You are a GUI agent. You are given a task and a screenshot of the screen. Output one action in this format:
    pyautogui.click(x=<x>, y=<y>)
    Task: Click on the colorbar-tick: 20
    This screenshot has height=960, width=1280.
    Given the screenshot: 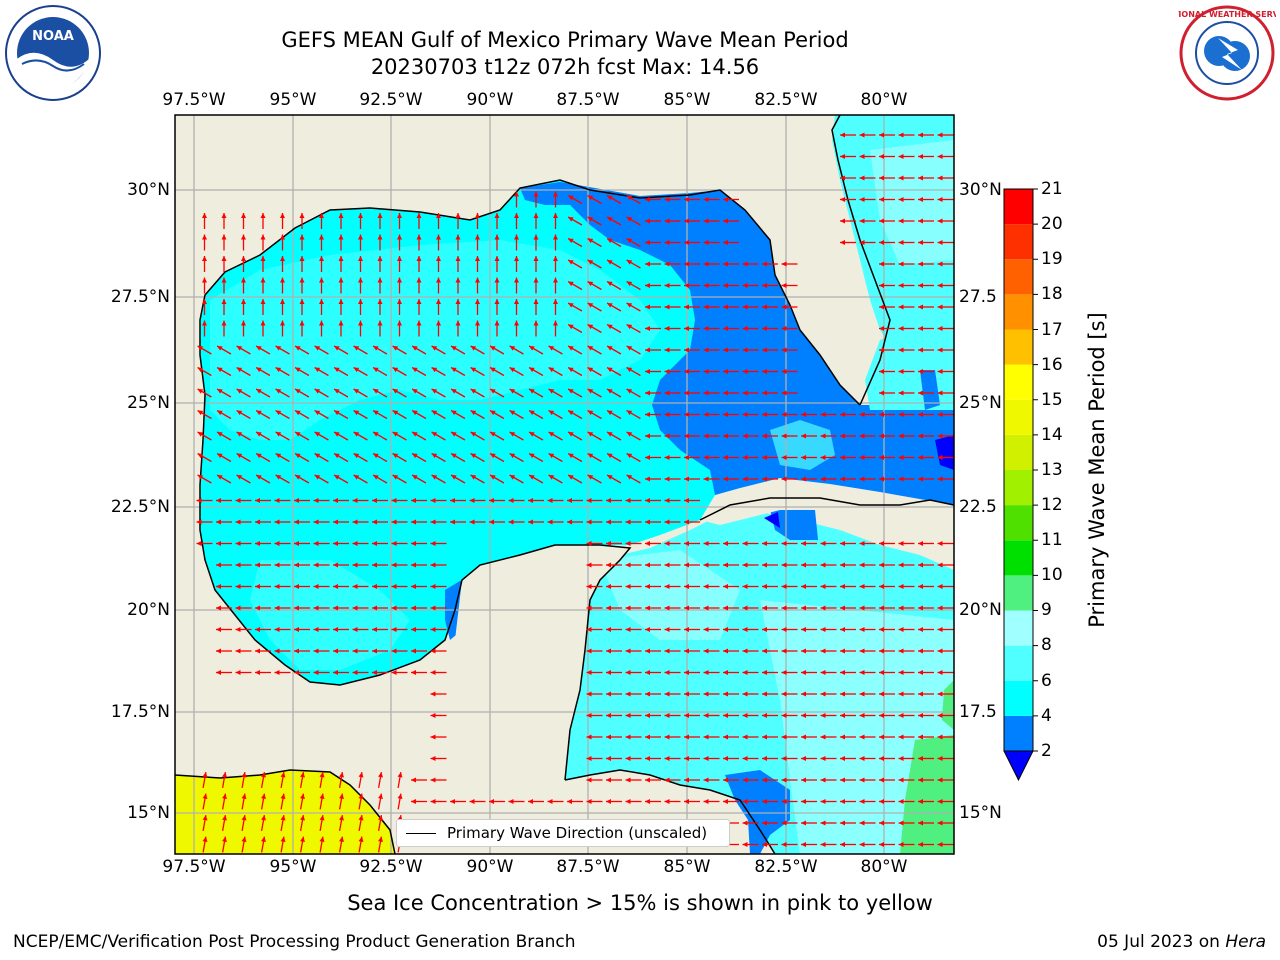 What is the action you would take?
    pyautogui.click(x=1052, y=224)
    